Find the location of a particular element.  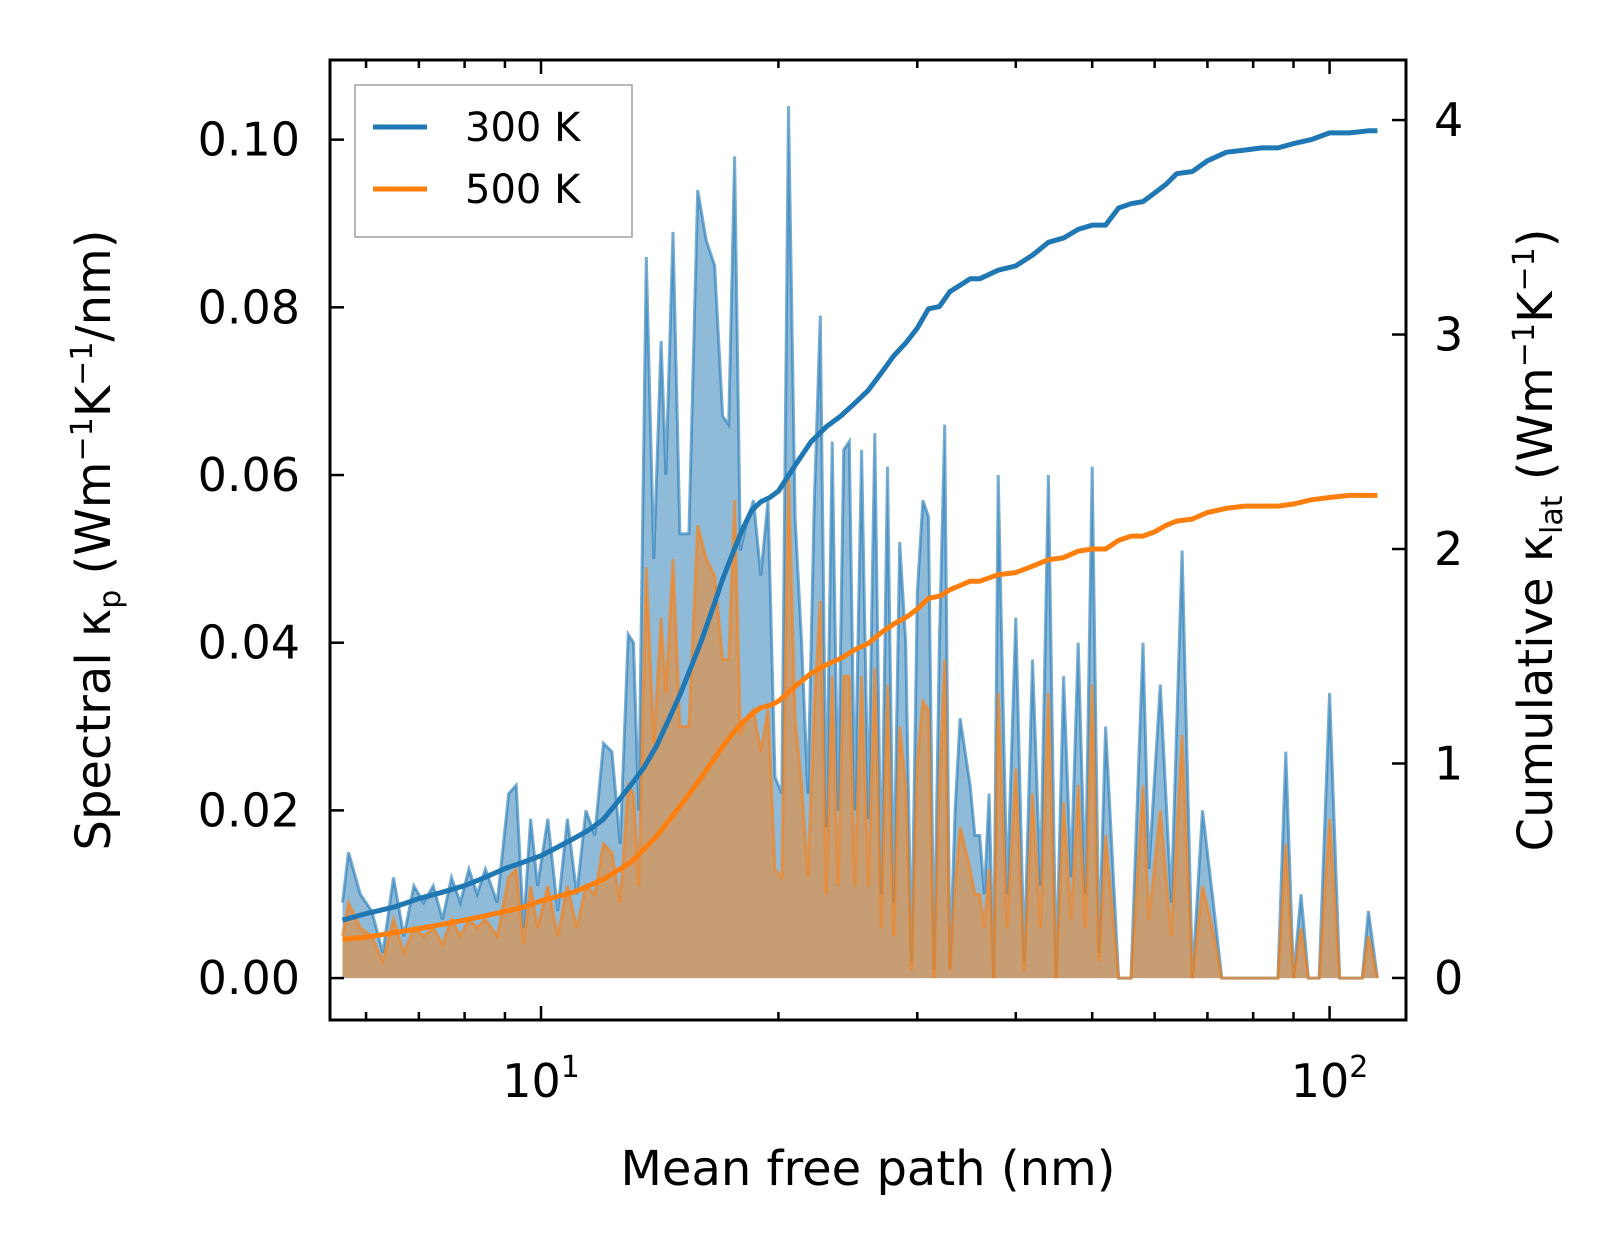

right-tick-label: 2 is located at coordinates (1448, 549).